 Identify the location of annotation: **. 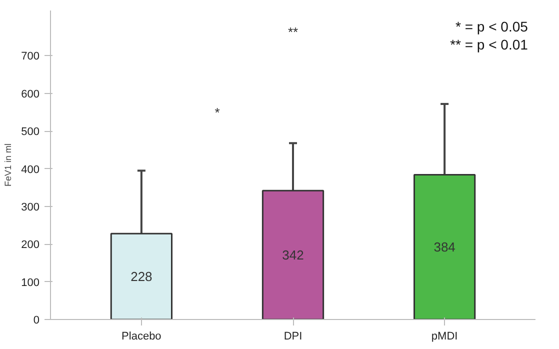
(293, 32).